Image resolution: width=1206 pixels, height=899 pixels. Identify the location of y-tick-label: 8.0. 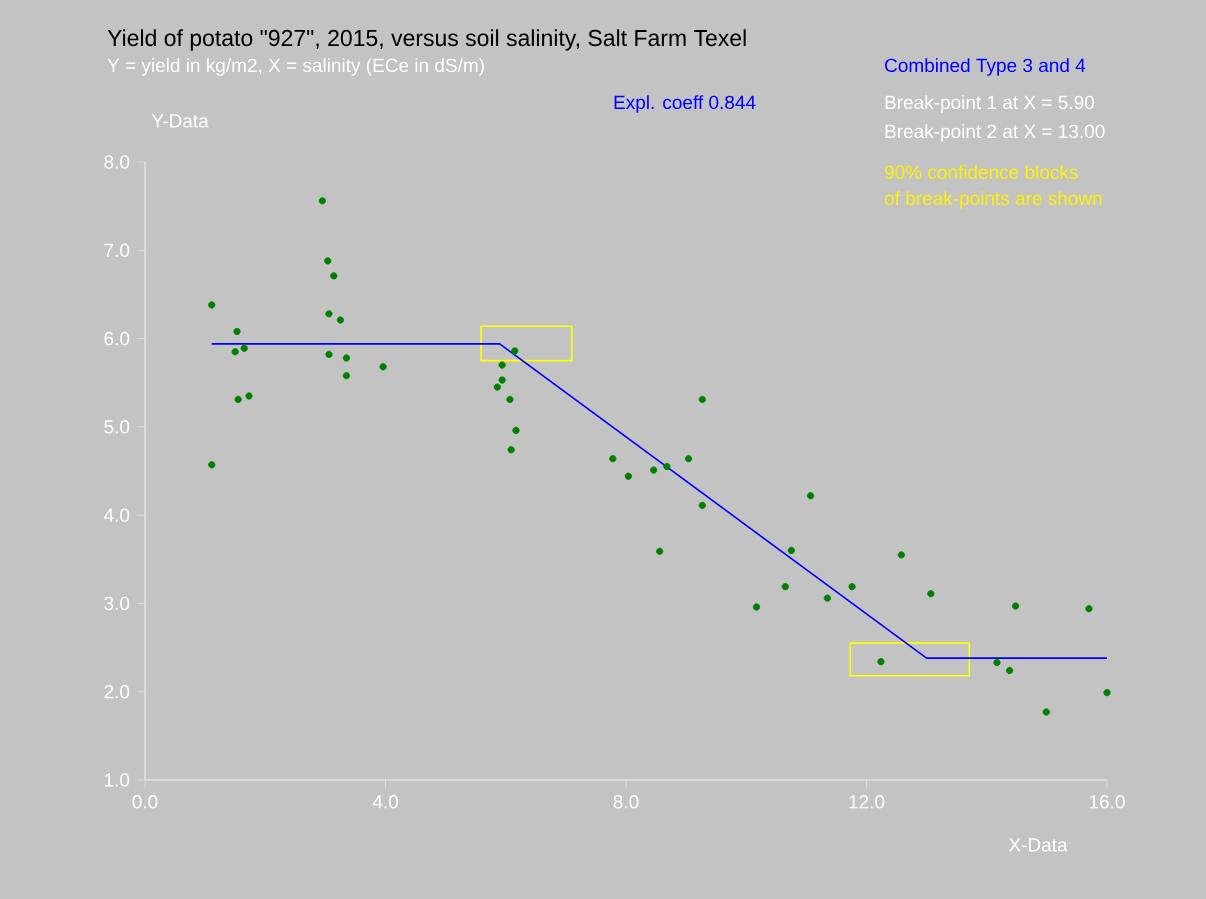
(117, 162).